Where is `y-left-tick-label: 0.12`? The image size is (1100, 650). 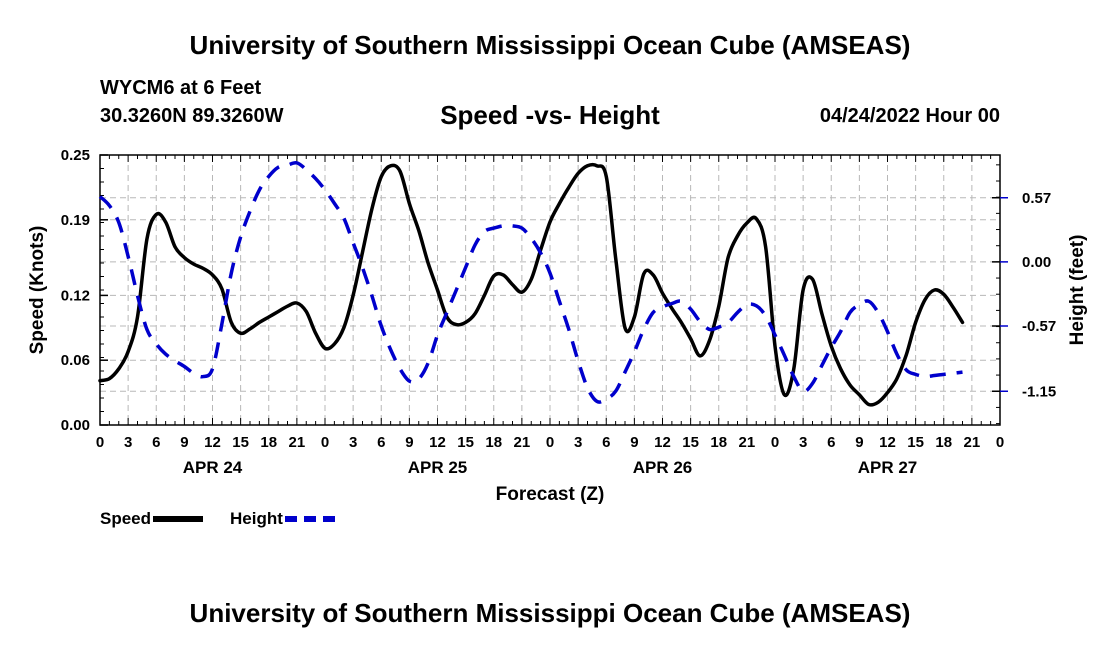
y-left-tick-label: 0.12 is located at coordinates (75, 295).